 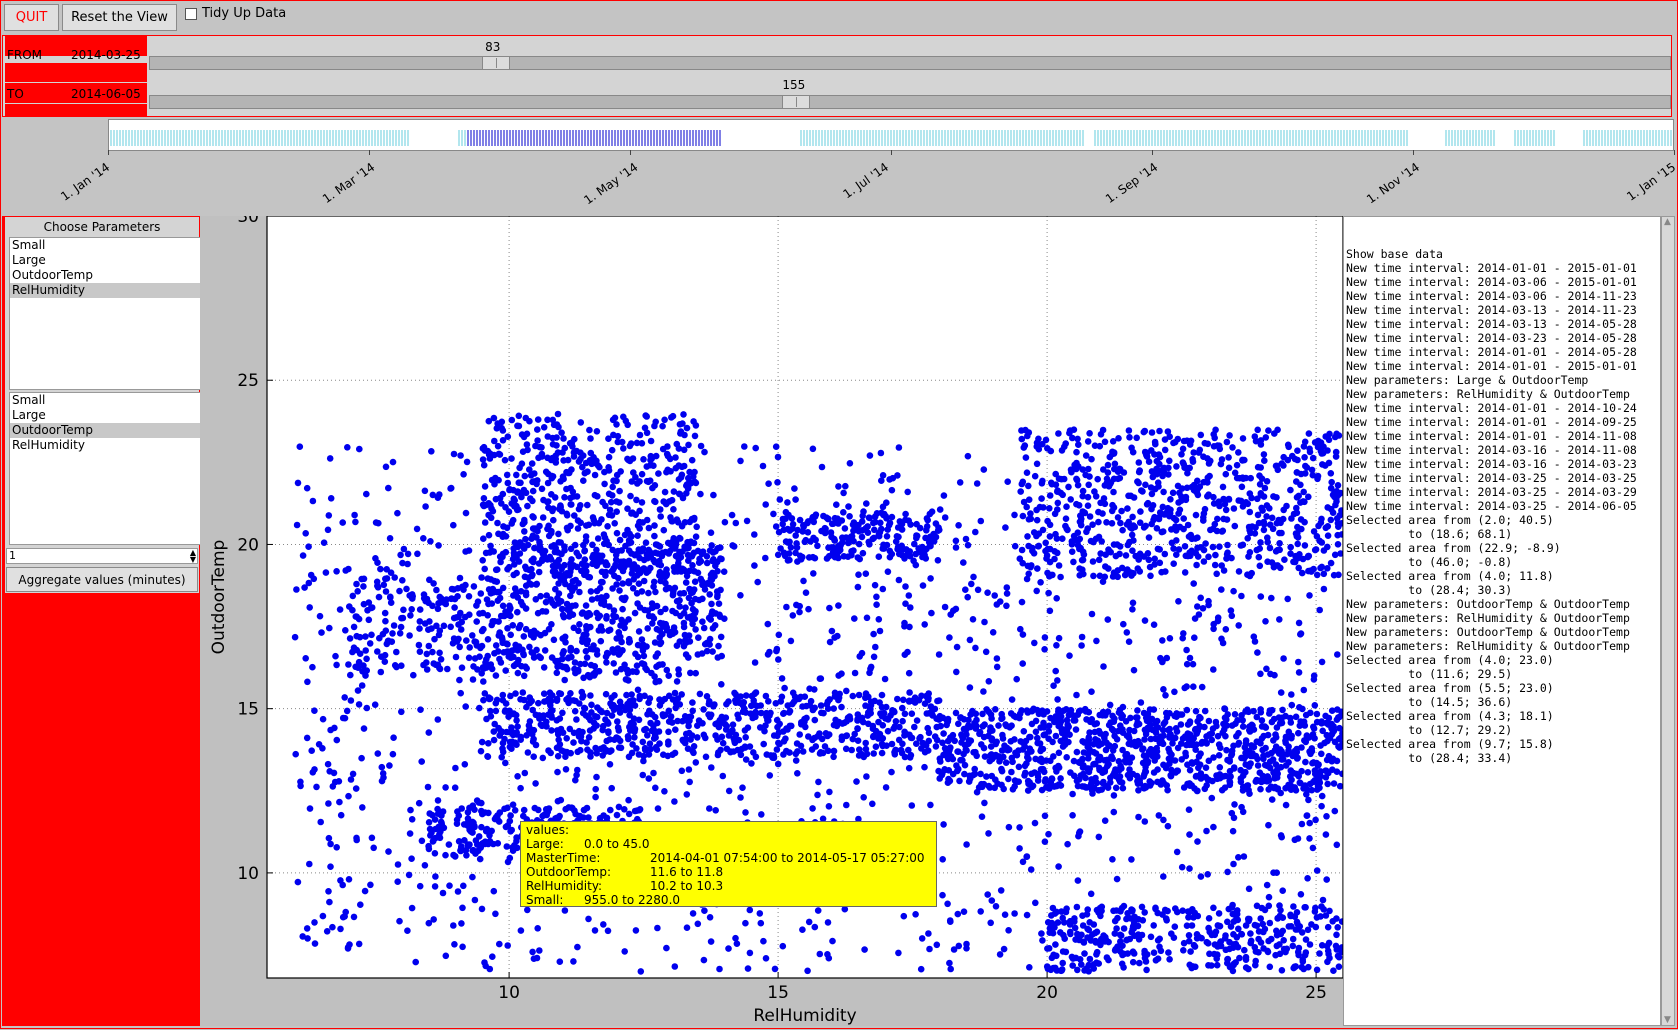 What do you see at coordinates (193, 556) in the screenshot?
I see `spinner-arrows-icon: ▲▼` at bounding box center [193, 556].